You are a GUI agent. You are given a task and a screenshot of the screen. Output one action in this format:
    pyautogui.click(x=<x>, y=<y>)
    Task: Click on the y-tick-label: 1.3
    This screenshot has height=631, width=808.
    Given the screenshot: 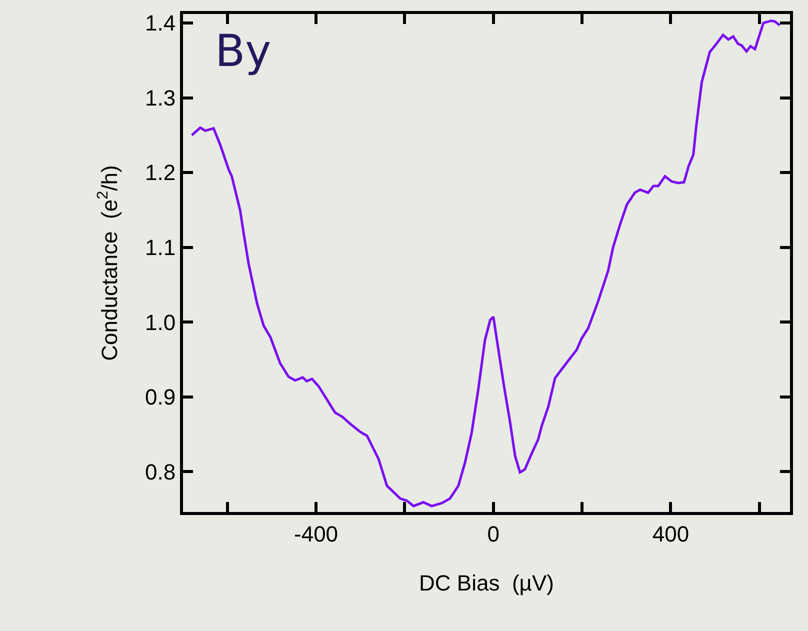 What is the action you would take?
    pyautogui.click(x=160, y=97)
    